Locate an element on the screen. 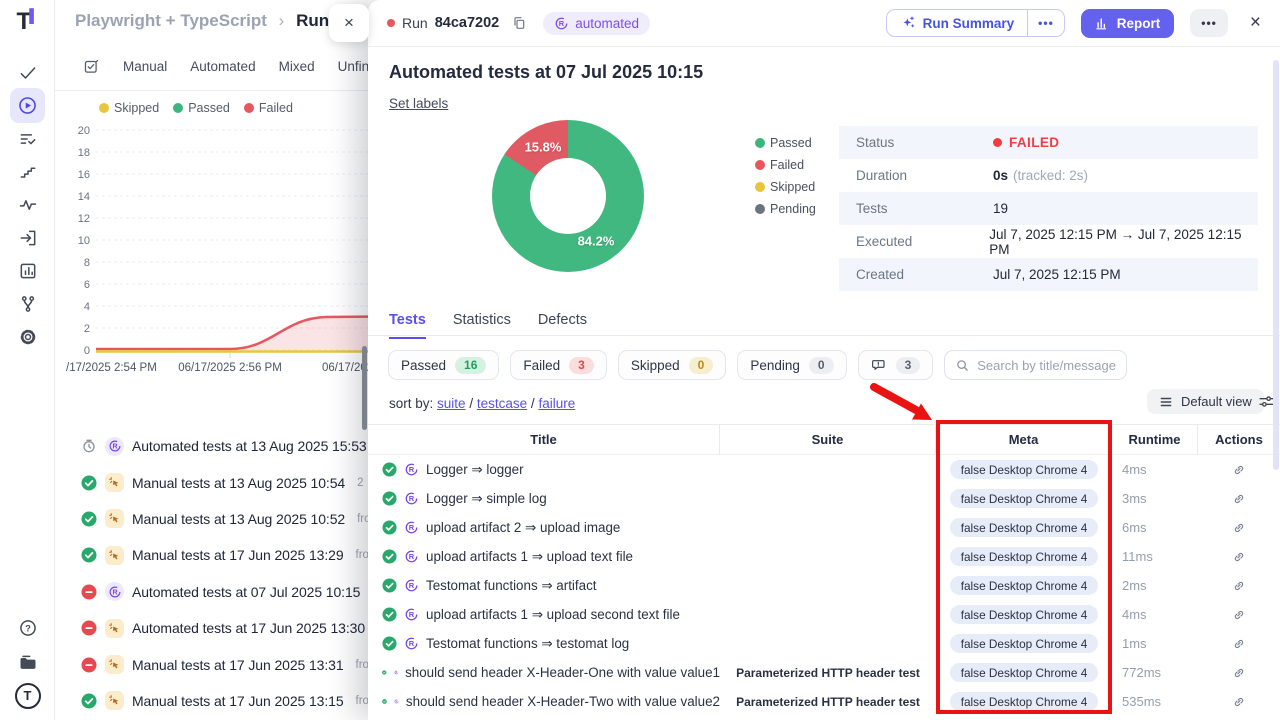 The image size is (1280, 720). panel-close-button: × is located at coordinates (1255, 22).